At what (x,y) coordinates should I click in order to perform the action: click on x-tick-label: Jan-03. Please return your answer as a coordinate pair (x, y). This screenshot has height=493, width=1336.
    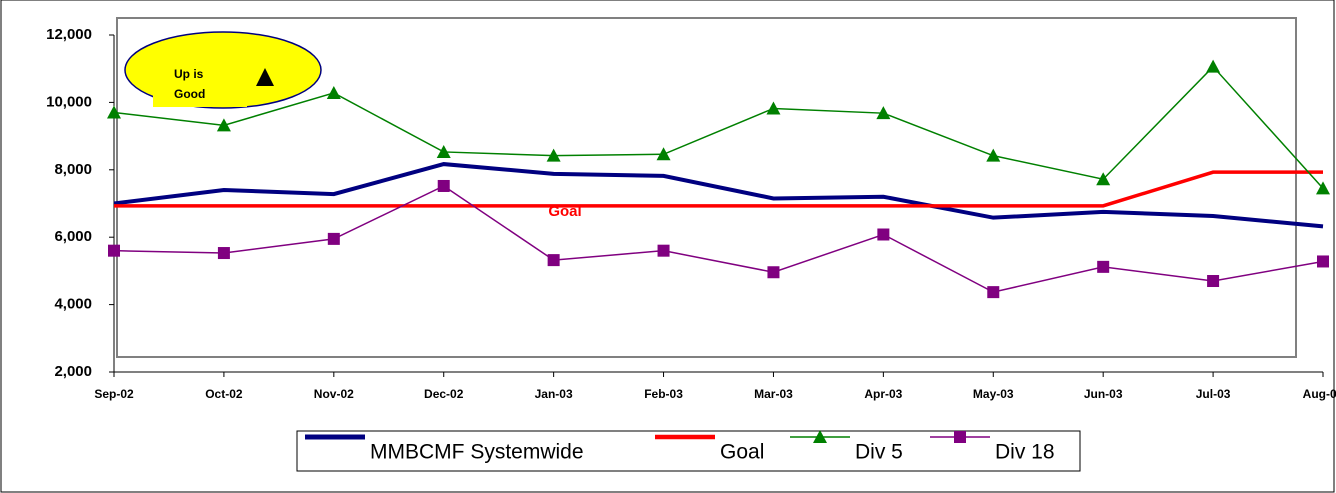
    Looking at the image, I should click on (554, 394).